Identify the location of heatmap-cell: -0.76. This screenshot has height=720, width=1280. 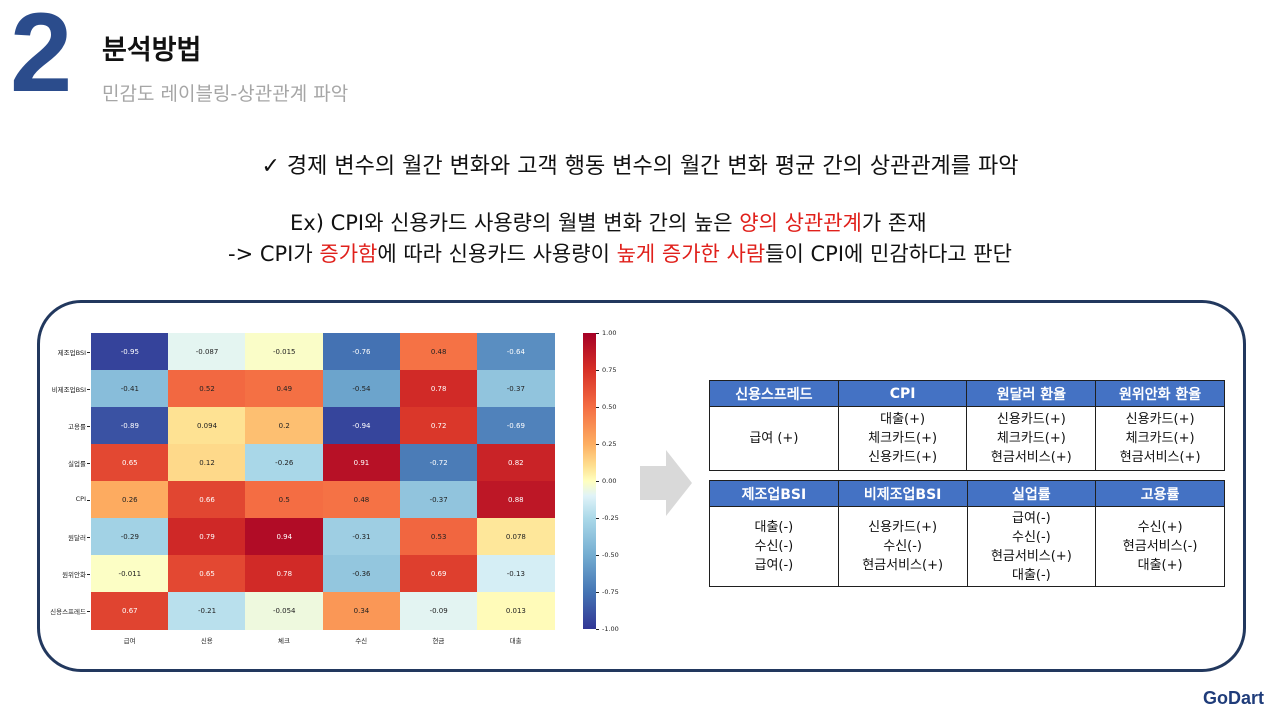
(361, 352).